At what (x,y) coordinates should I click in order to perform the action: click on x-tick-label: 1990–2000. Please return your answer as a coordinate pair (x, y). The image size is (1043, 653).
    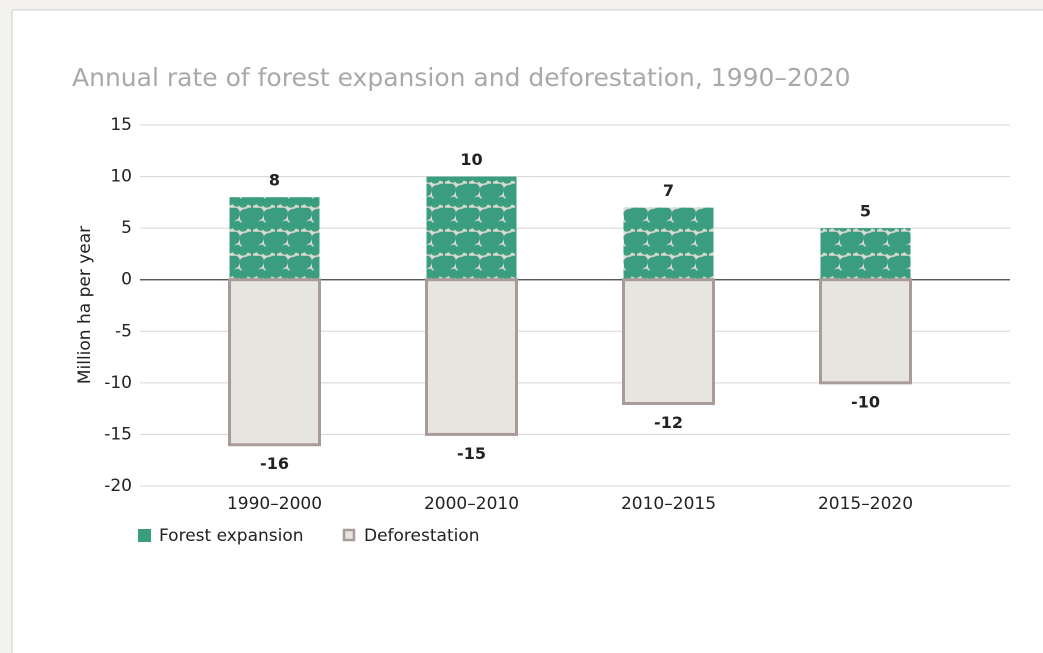
    Looking at the image, I should click on (274, 504).